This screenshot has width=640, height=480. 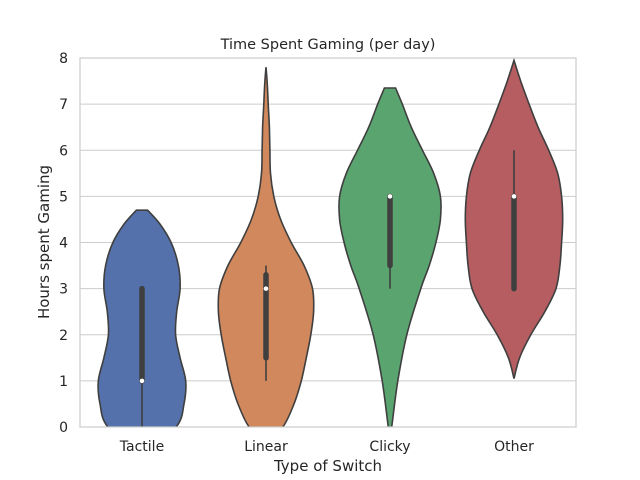 I want to click on y-tick-label-8: 8, so click(x=63, y=59).